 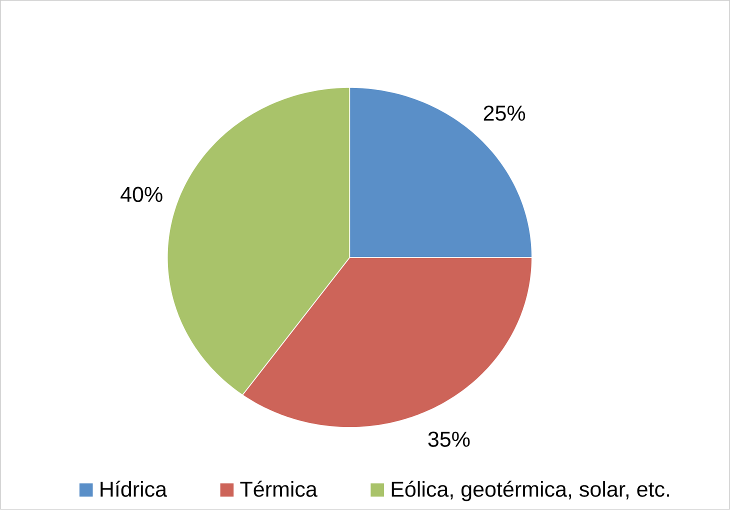 What do you see at coordinates (531, 491) in the screenshot?
I see `legend-label: Eólica, geotérmica, solar, etc.` at bounding box center [531, 491].